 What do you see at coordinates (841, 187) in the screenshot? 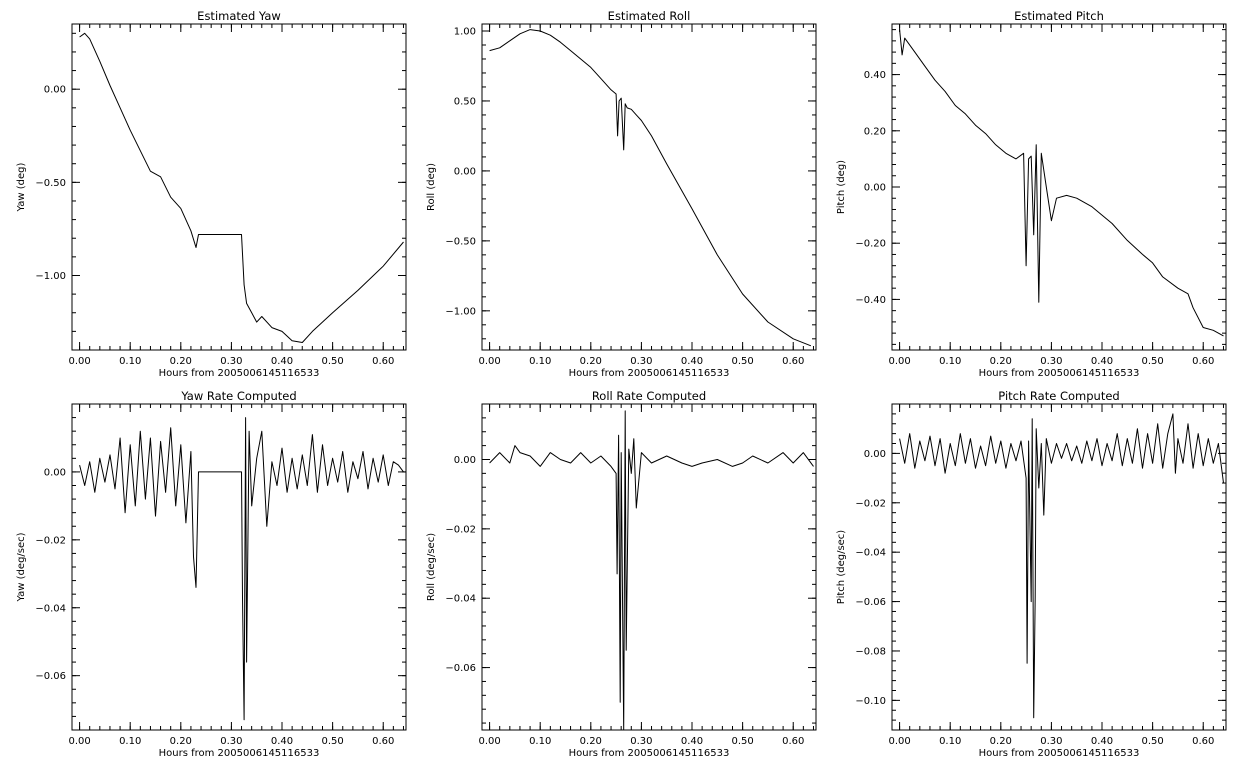
I see `pitch-y-axis-label: Pitch (deg)` at bounding box center [841, 187].